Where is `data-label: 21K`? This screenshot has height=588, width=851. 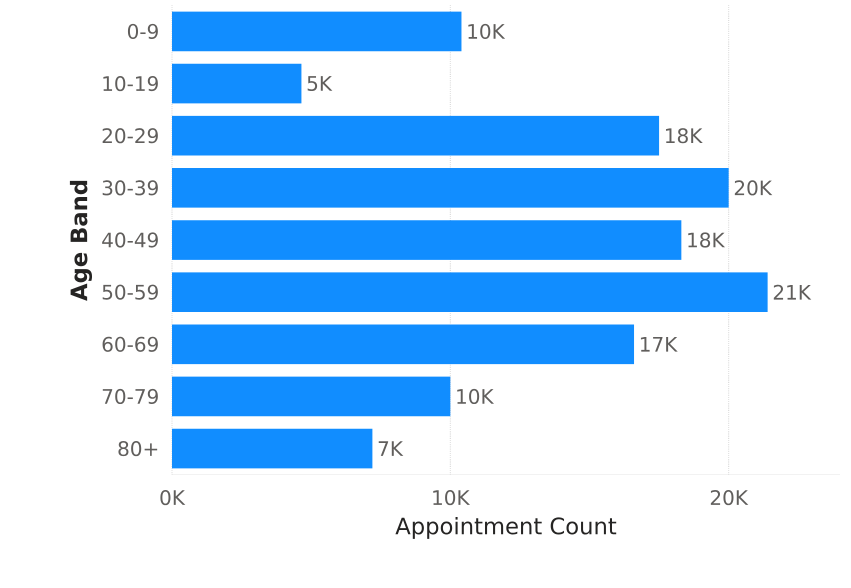 data-label: 21K is located at coordinates (793, 292).